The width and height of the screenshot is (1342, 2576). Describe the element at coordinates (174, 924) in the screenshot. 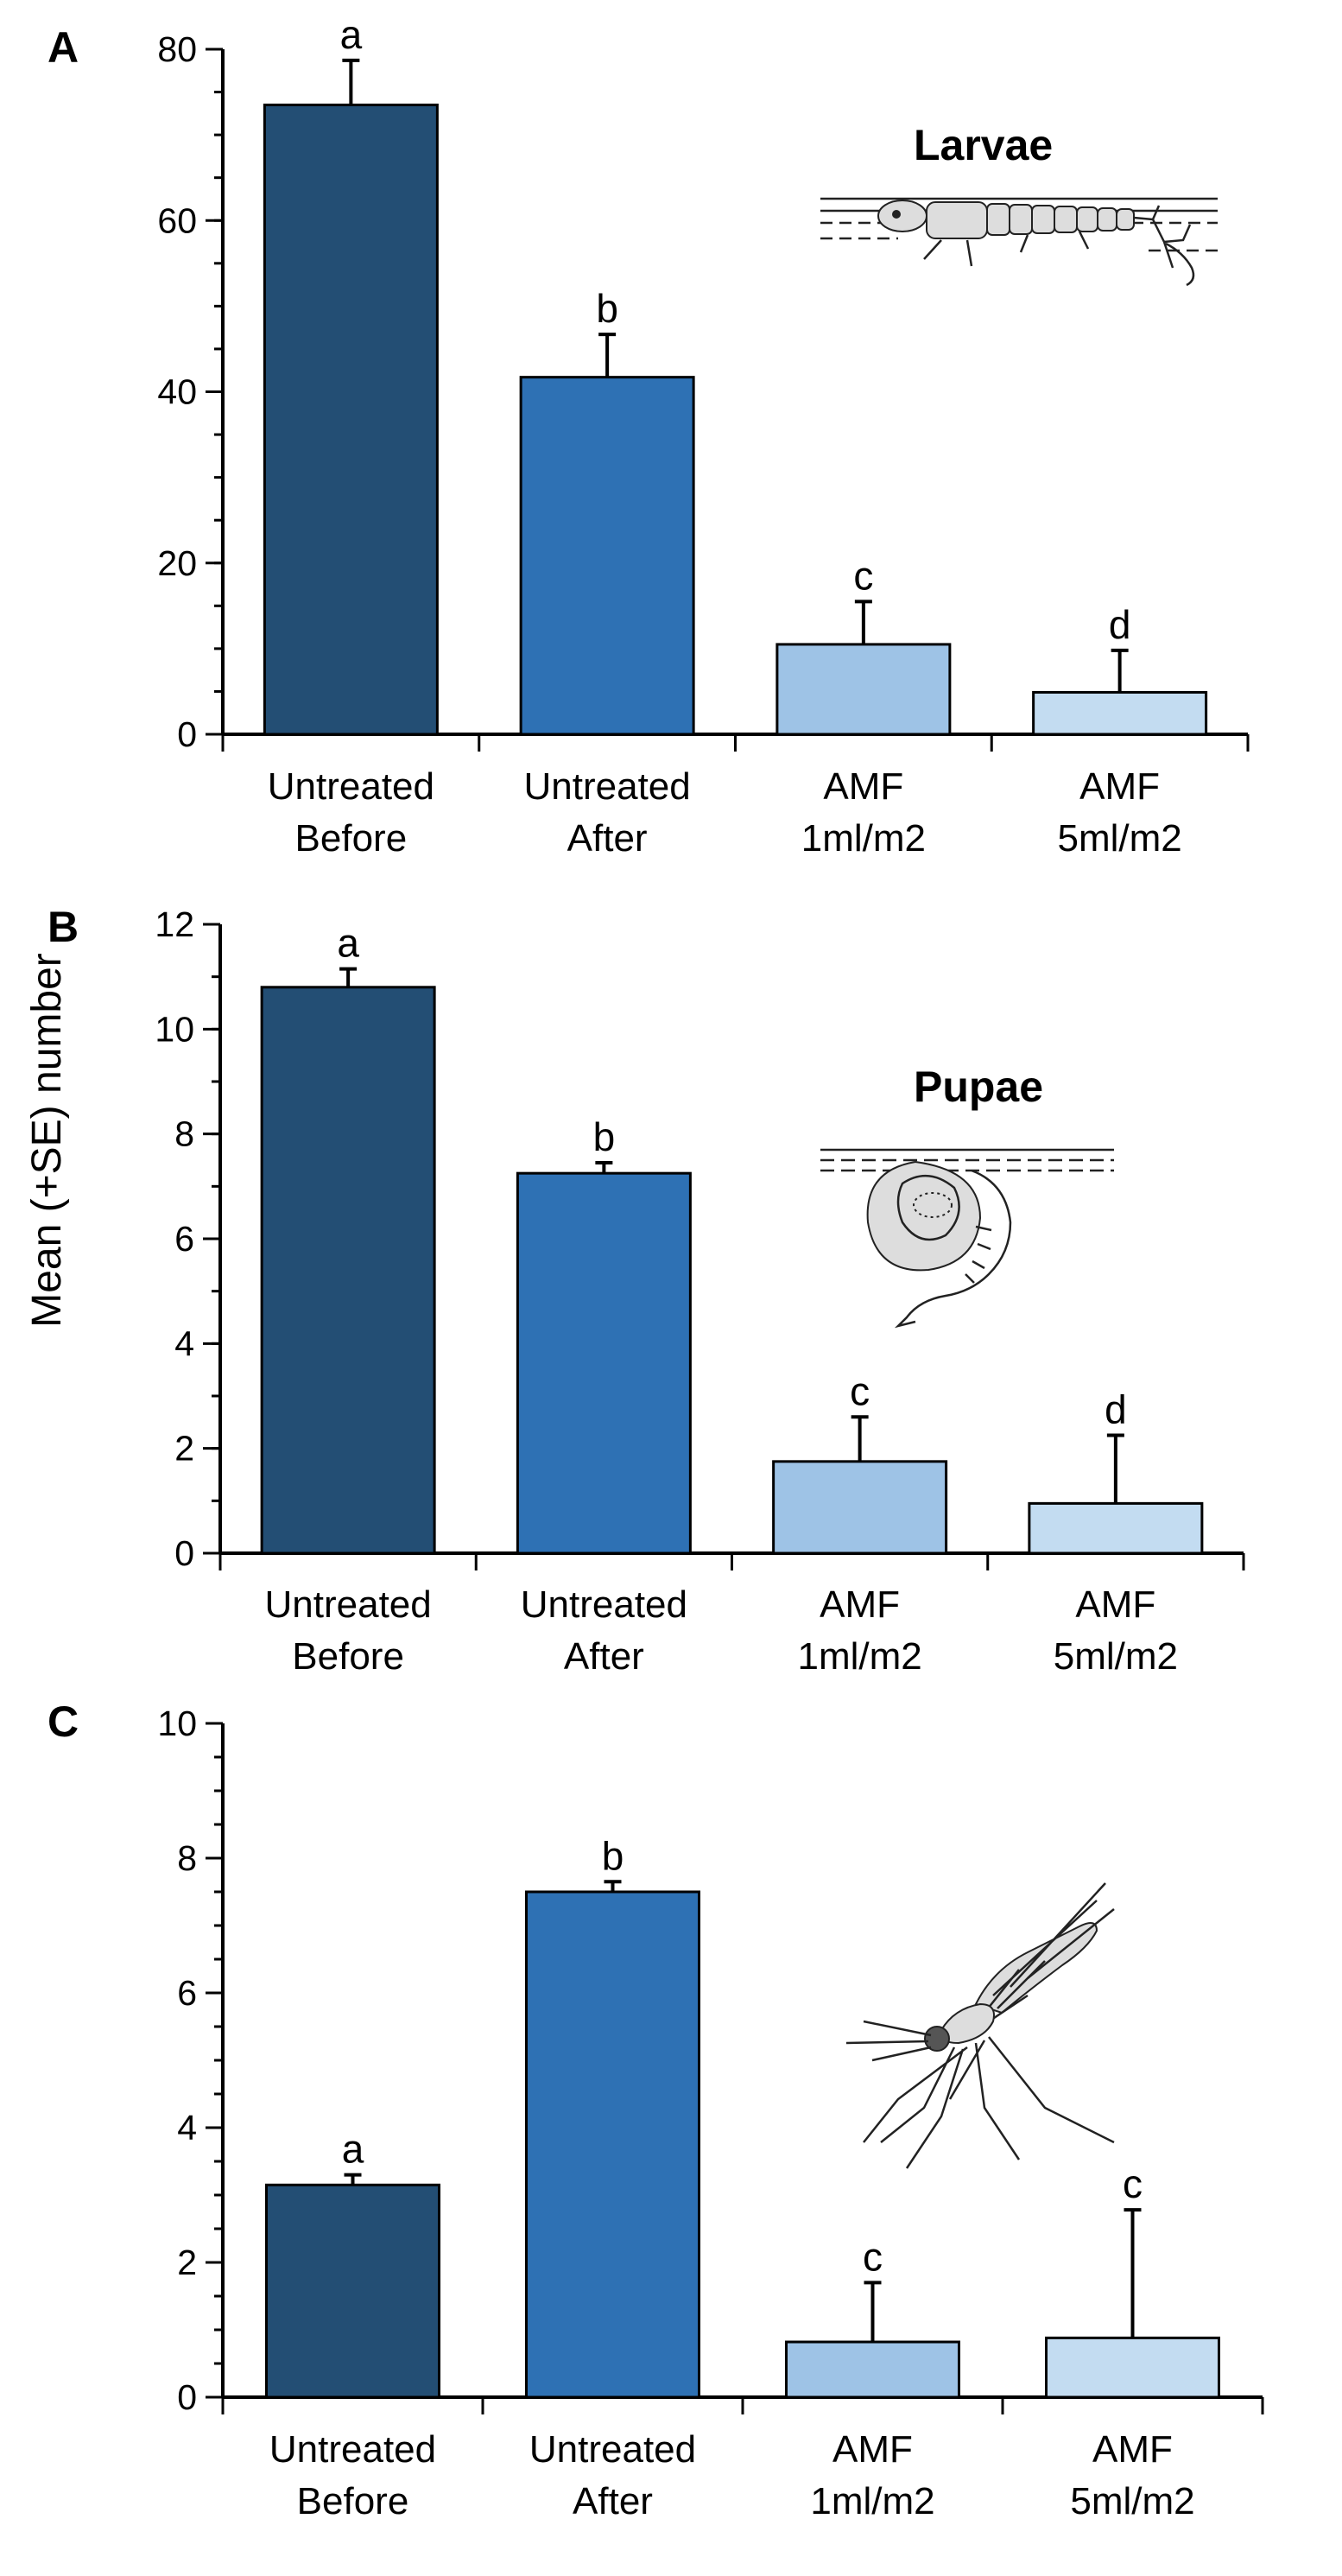

I see `y-tick-label: 12` at that location.